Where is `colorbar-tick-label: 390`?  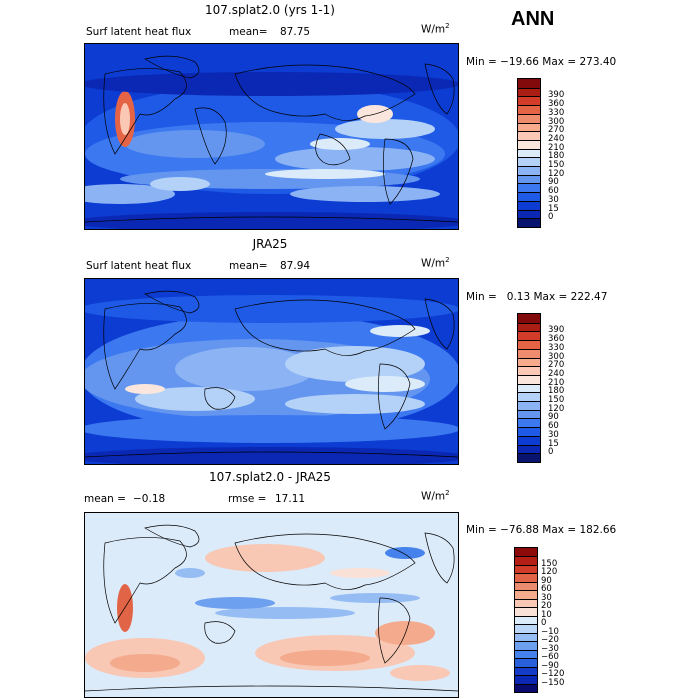
colorbar-tick-label: 390 is located at coordinates (556, 95).